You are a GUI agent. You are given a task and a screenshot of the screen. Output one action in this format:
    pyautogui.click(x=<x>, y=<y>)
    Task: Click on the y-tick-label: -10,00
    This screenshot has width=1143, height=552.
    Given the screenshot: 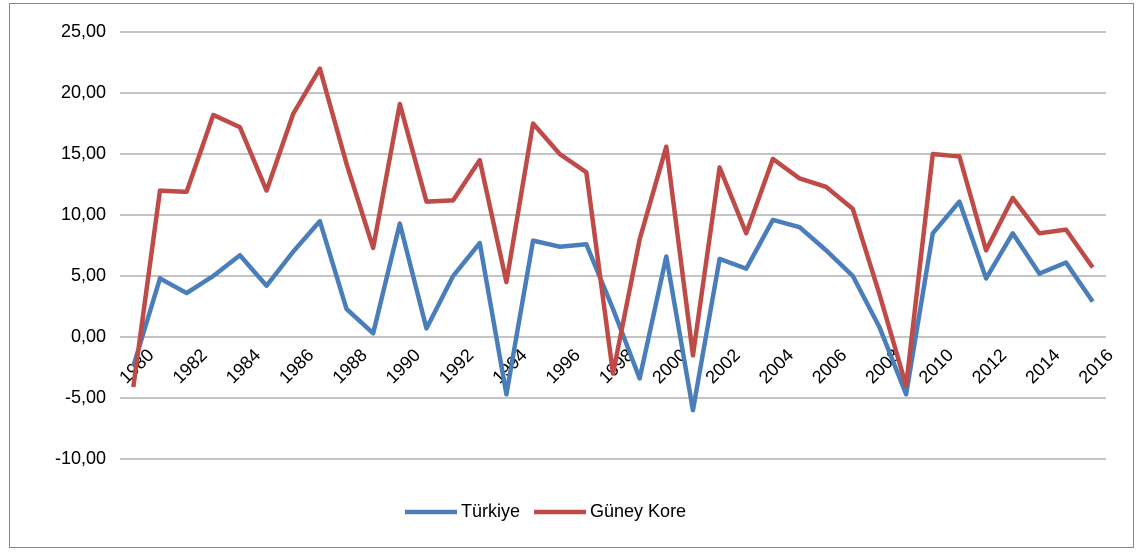 What is the action you would take?
    pyautogui.click(x=80, y=458)
    